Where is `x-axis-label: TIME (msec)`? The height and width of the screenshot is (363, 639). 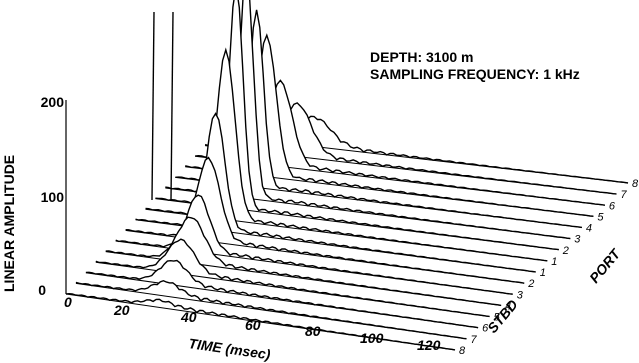 x-axis-label: TIME (msec) is located at coordinates (230, 348).